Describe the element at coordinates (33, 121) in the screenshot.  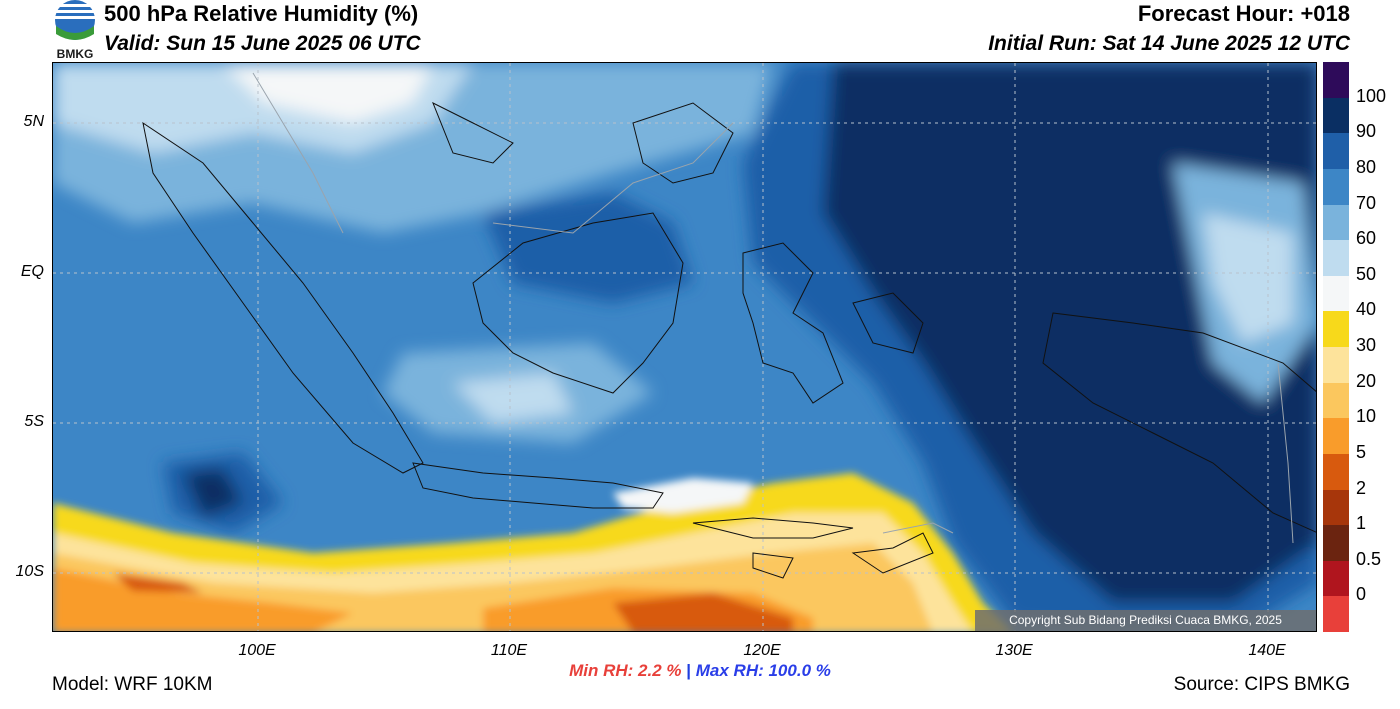
I see `lat-label-5n: 5N` at that location.